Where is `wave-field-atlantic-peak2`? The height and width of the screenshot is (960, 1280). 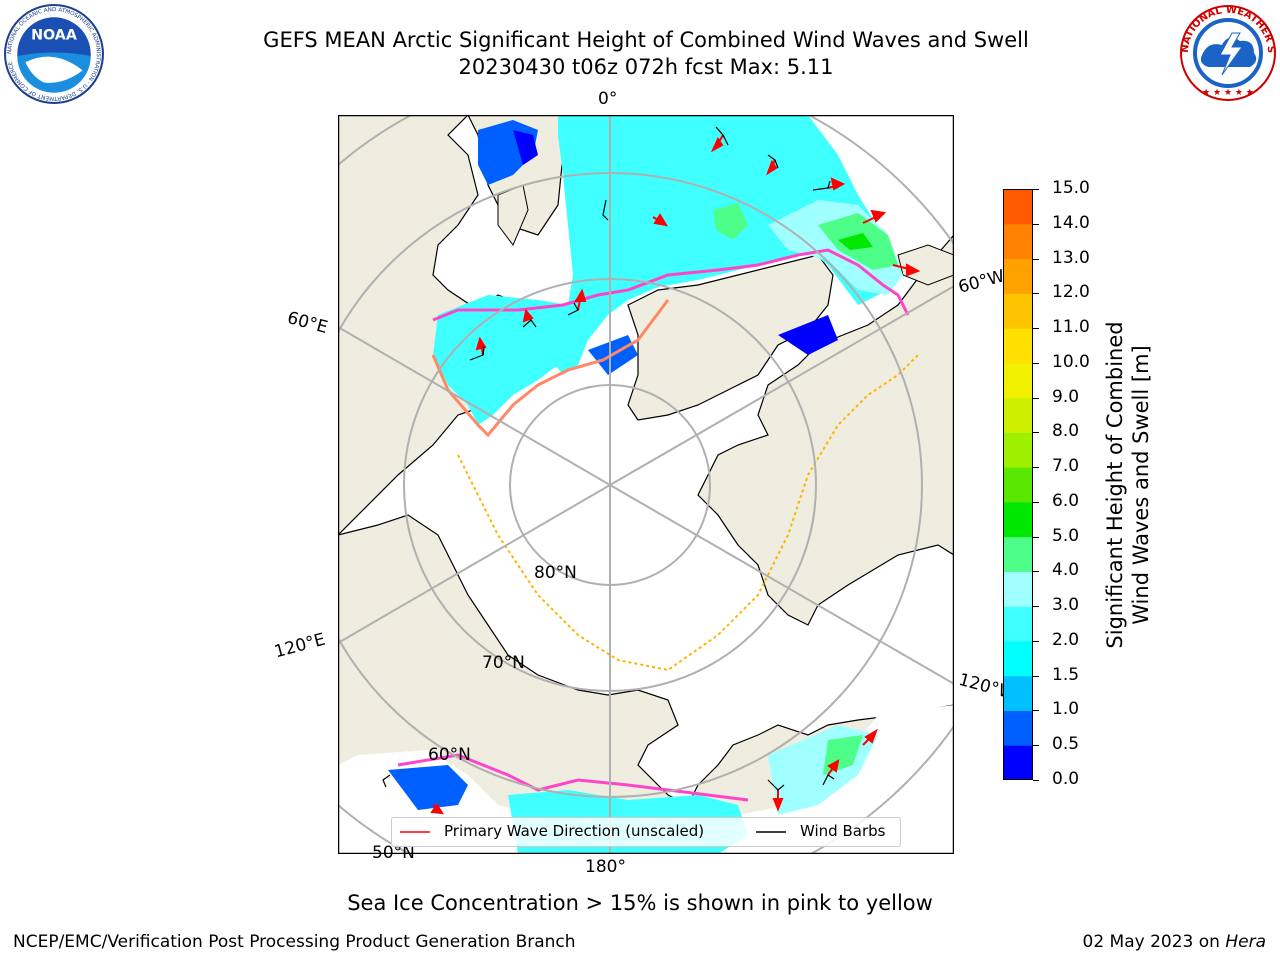
wave-field-atlantic-peak2 is located at coordinates (855, 241).